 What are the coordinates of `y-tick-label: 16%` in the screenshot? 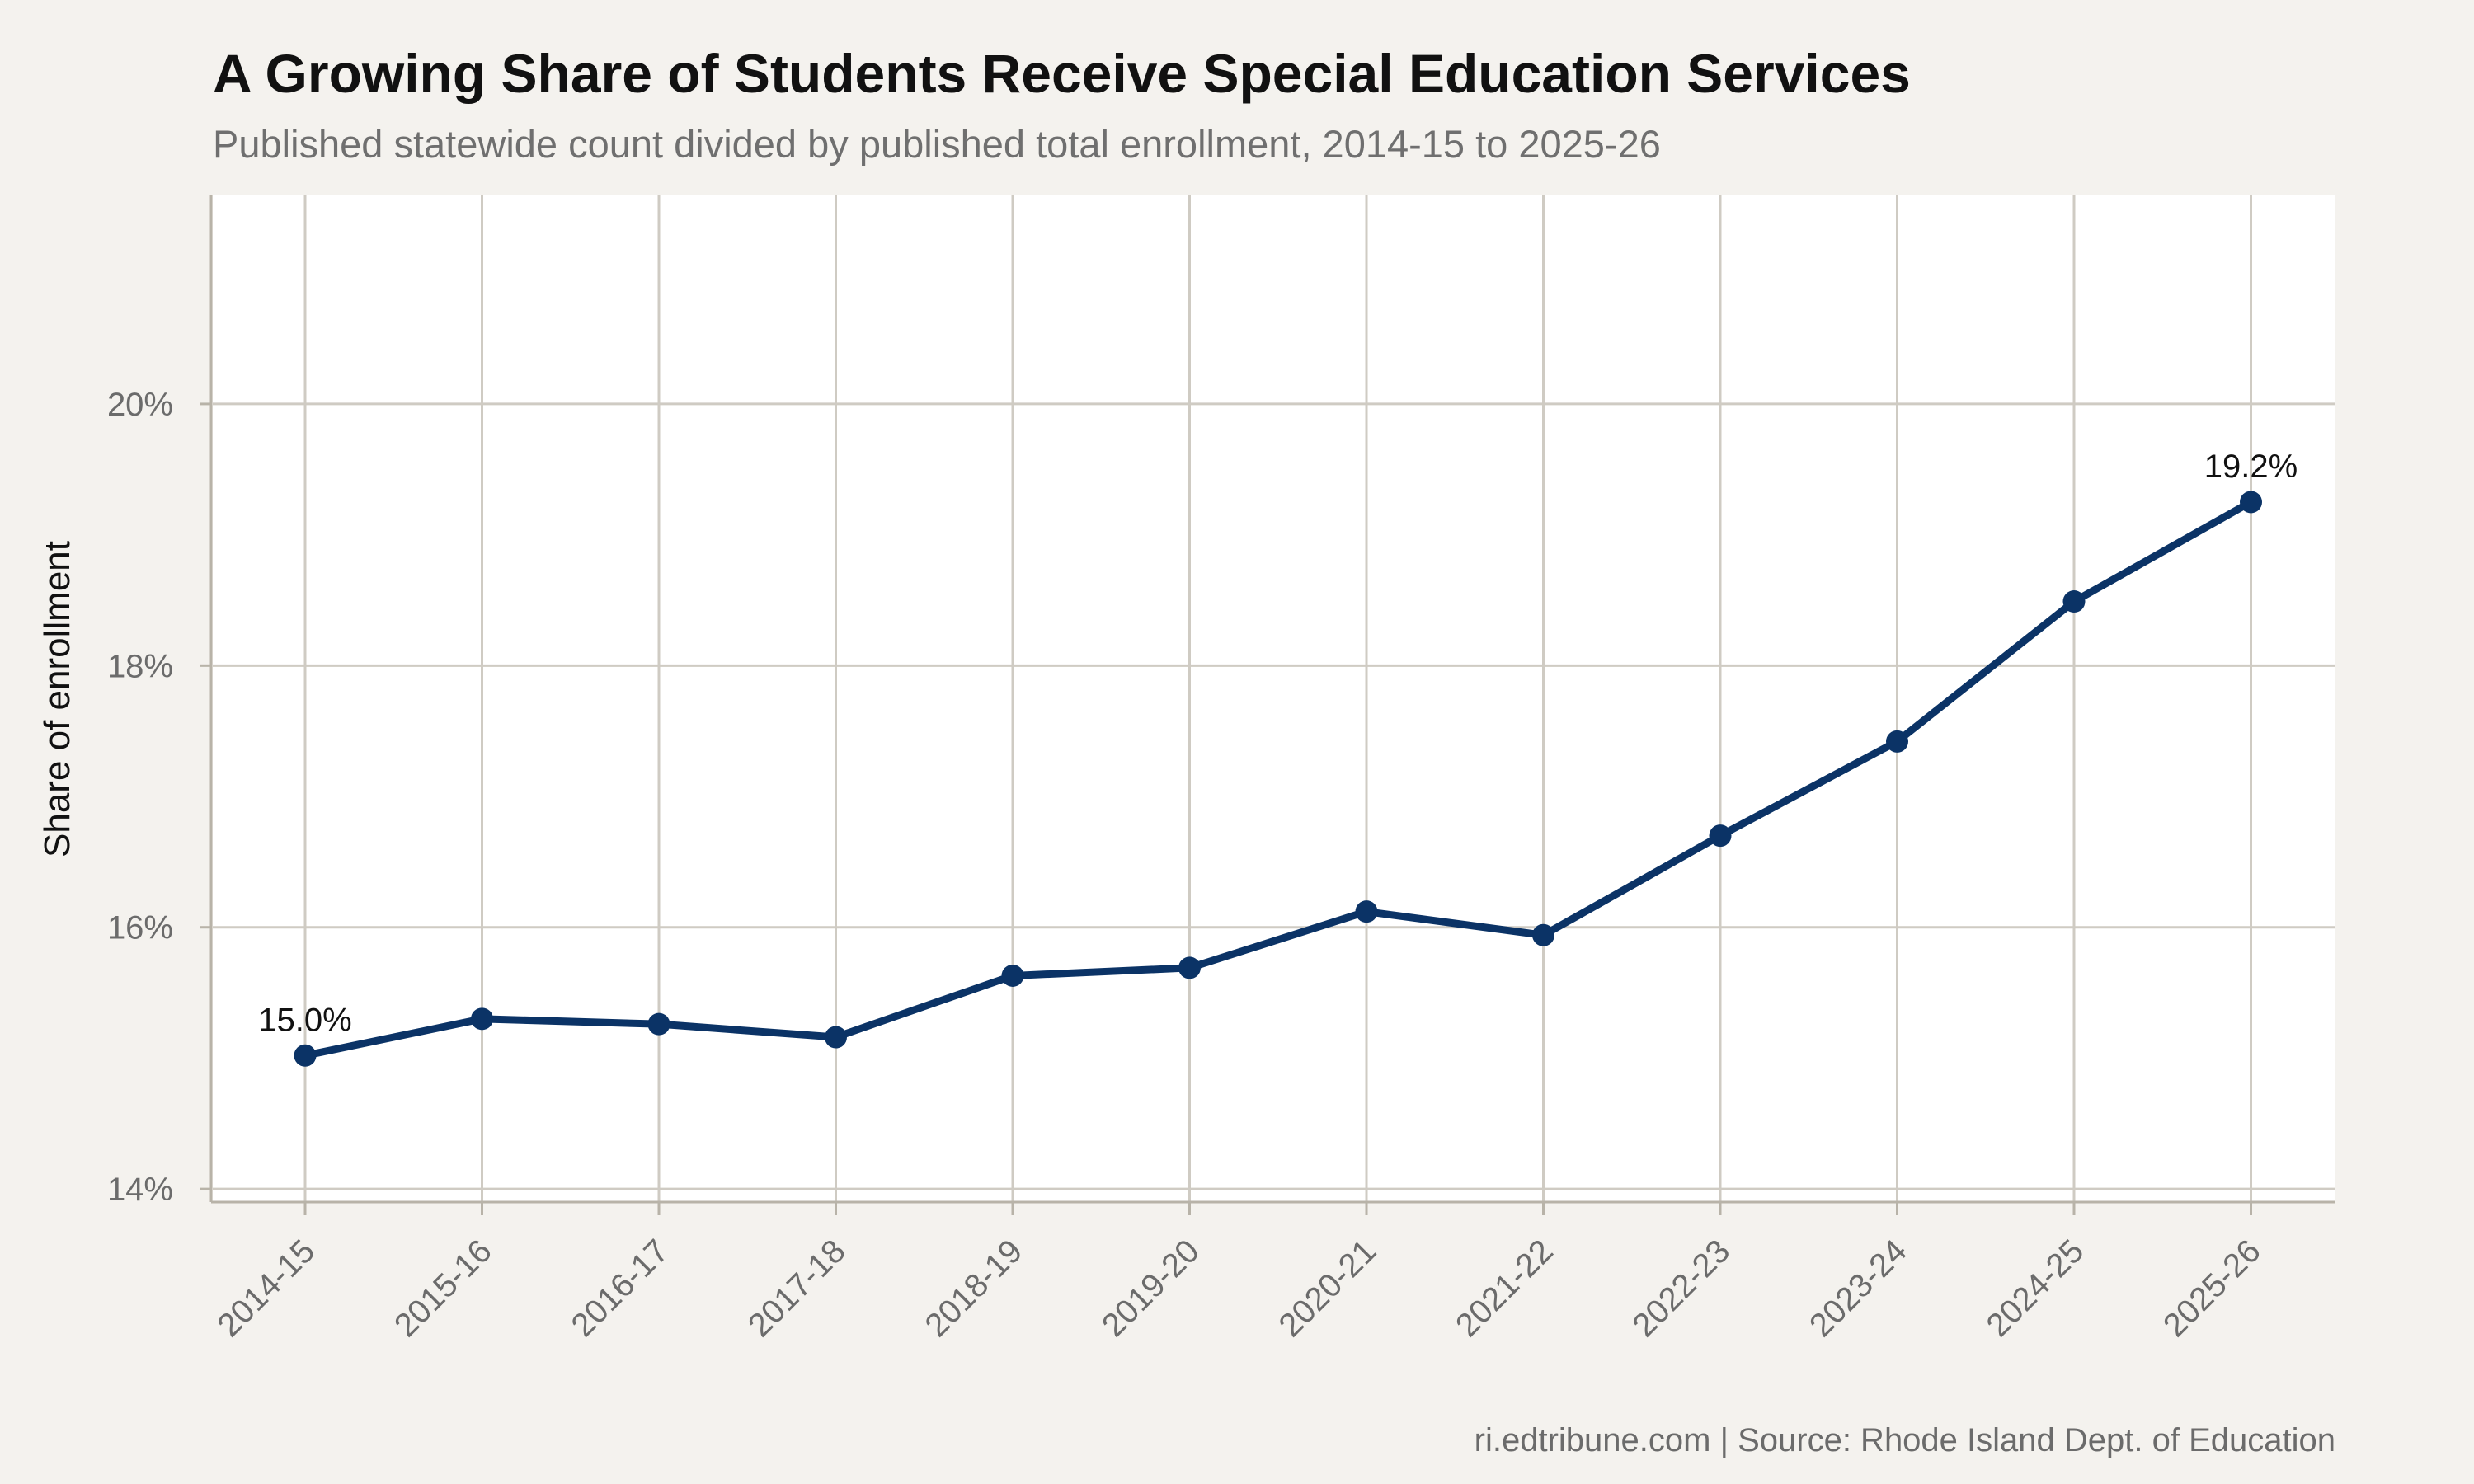 It's located at (140, 928).